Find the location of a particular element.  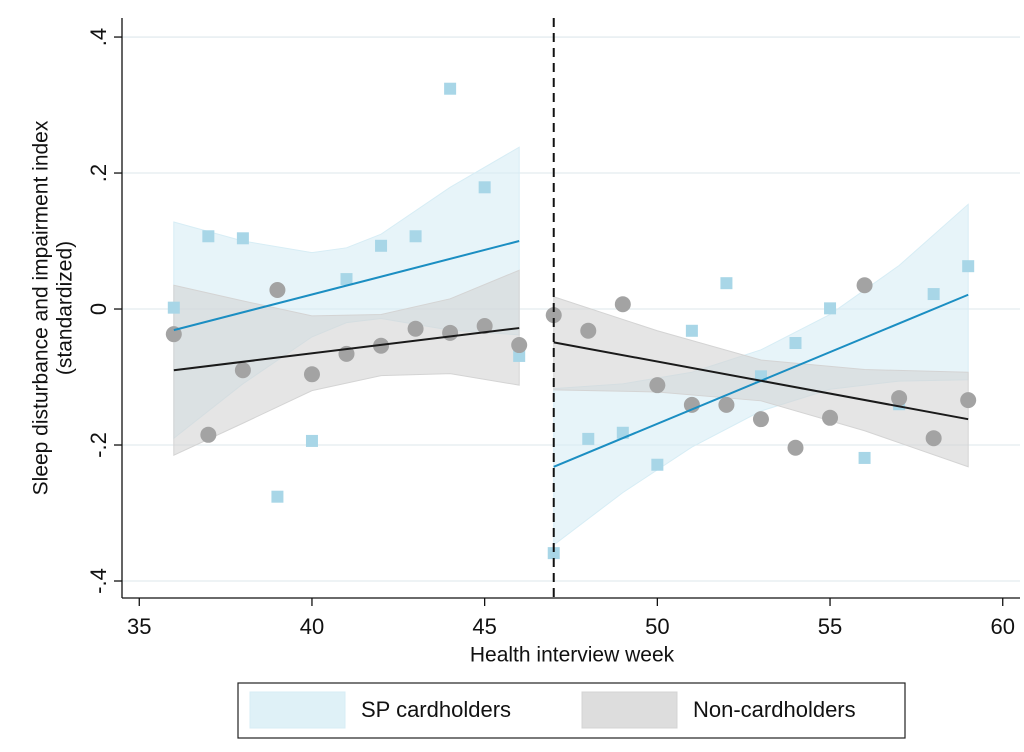

y-tick-label: 0 is located at coordinates (98, 309).